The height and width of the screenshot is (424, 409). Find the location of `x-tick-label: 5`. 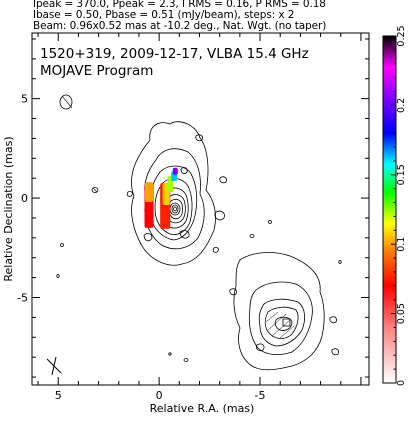

x-tick-label: 5 is located at coordinates (58, 395).